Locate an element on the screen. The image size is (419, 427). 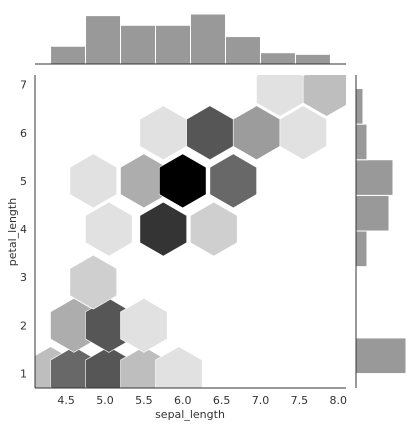
y-axis-title: petal_length is located at coordinates (12, 232).